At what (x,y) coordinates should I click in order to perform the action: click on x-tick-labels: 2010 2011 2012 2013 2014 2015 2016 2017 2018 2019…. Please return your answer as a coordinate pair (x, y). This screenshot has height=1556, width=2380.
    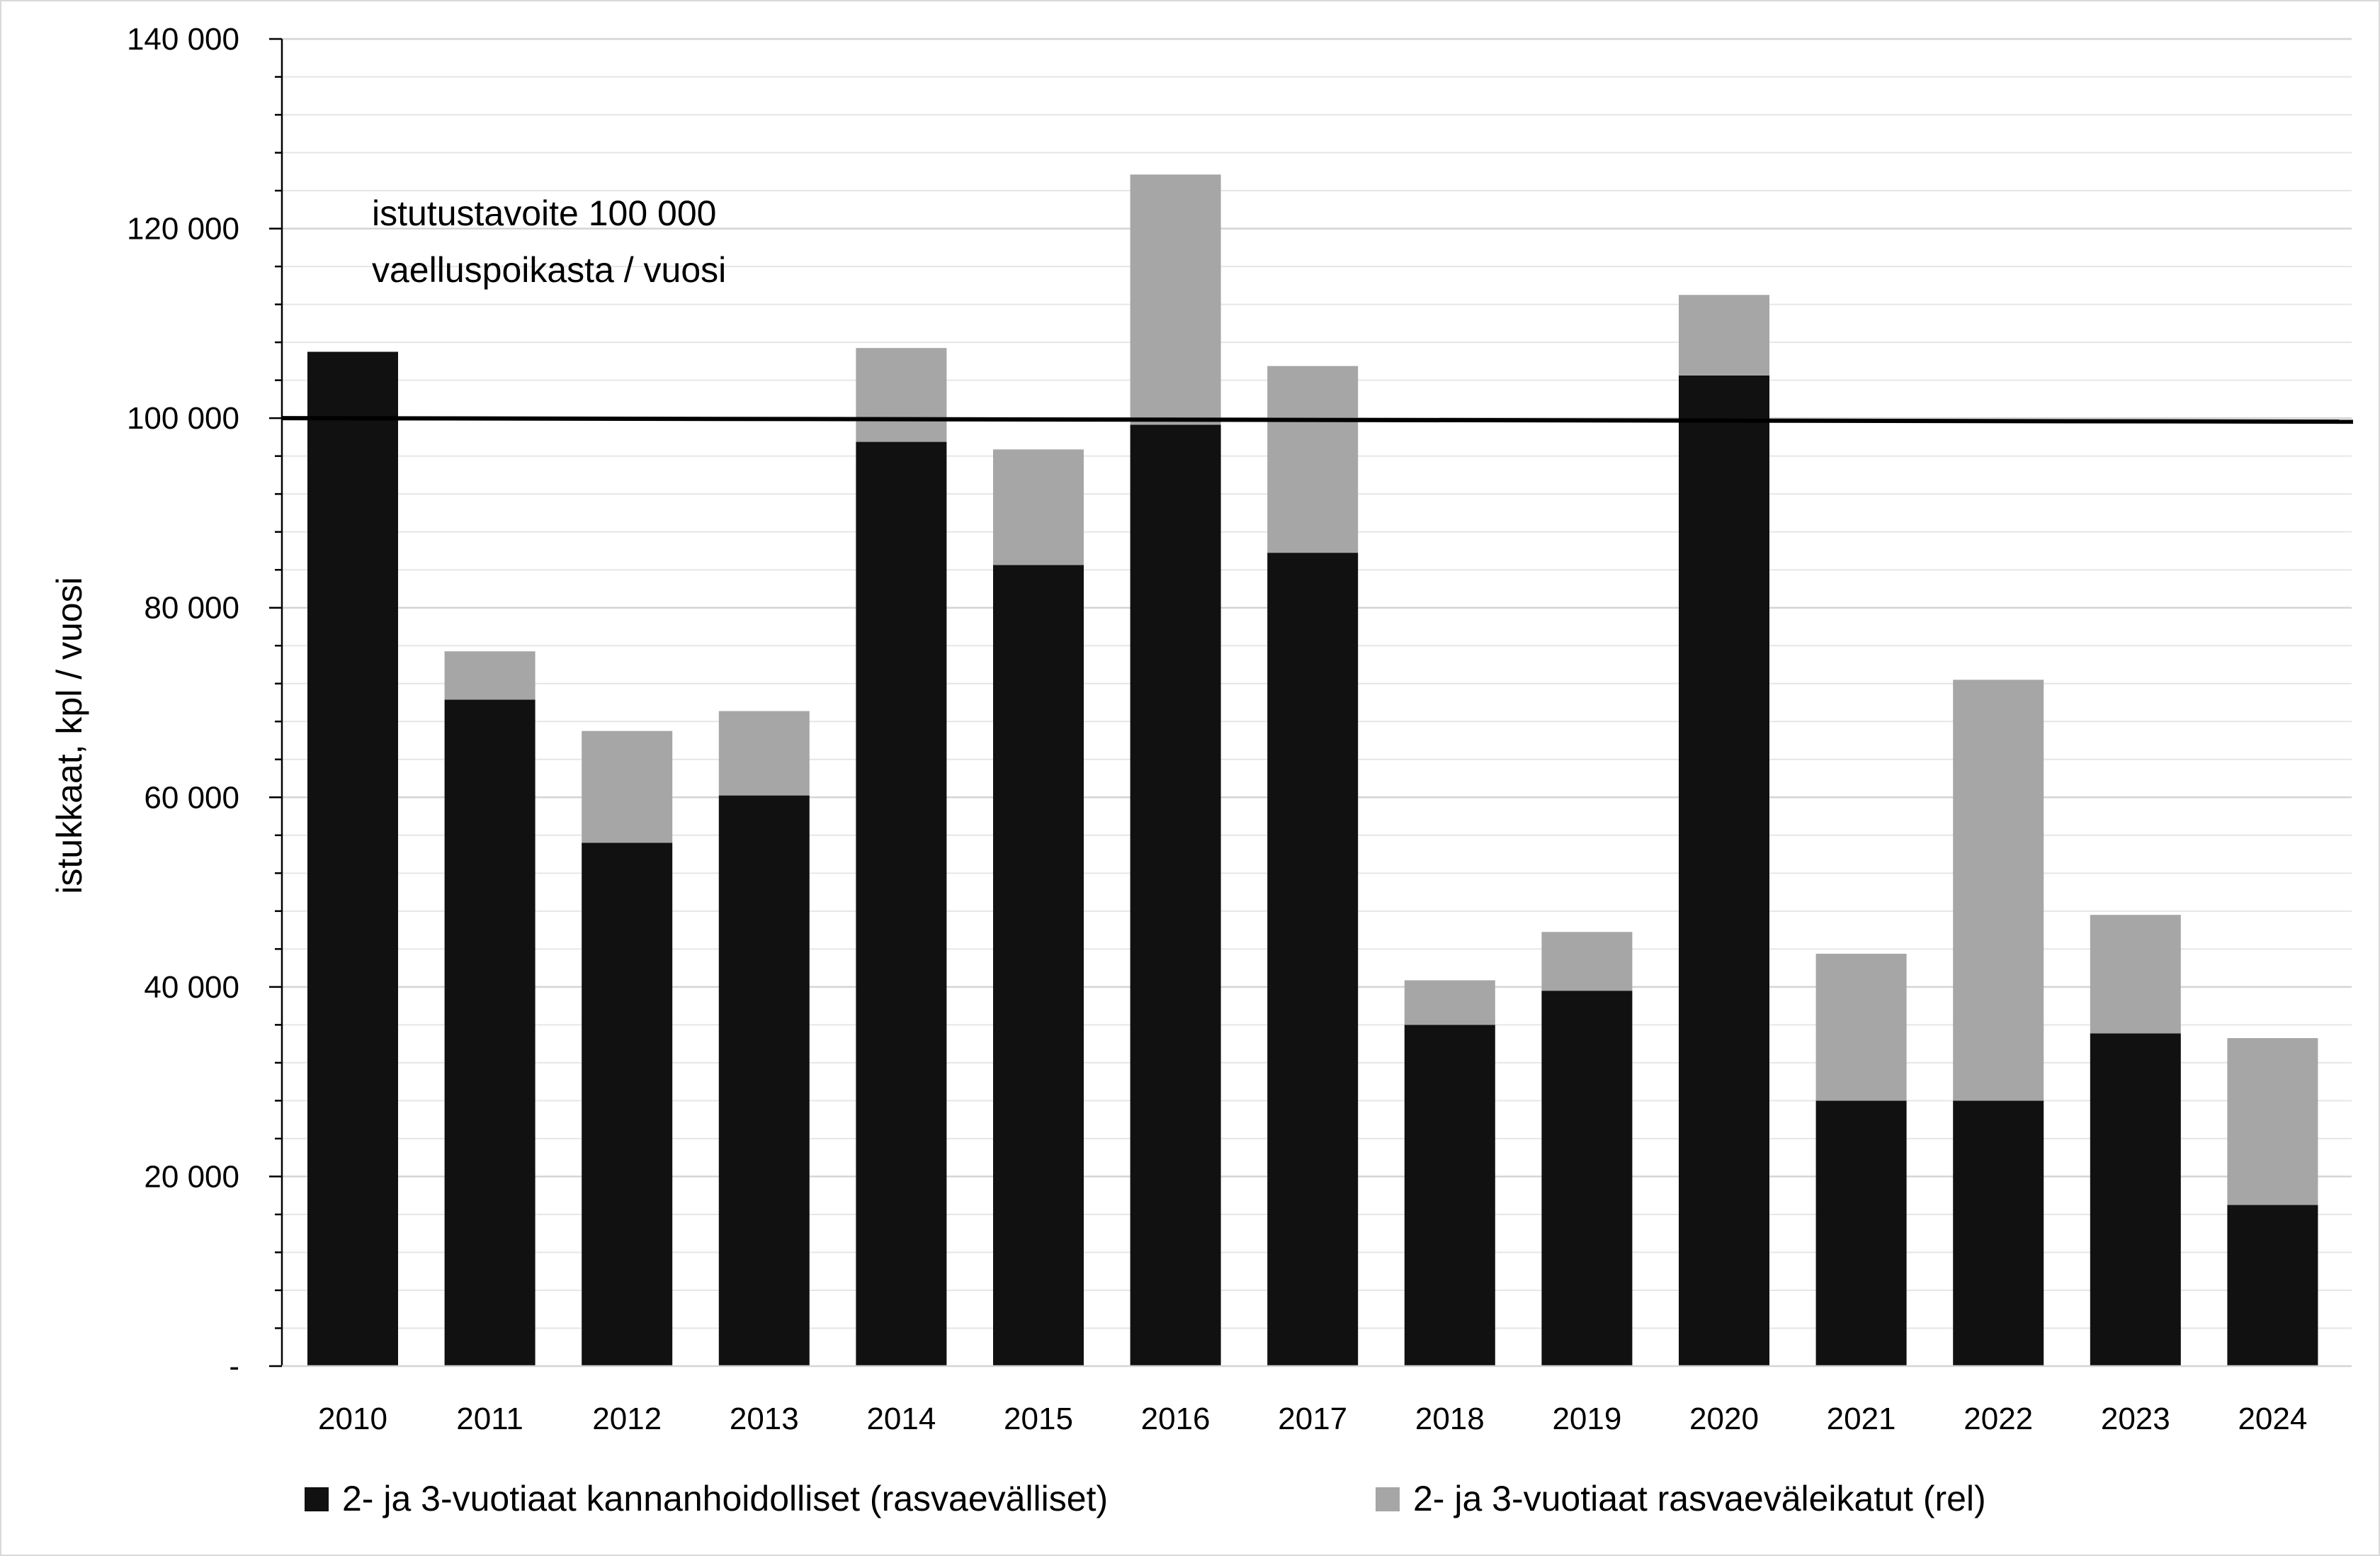
    Looking at the image, I should click on (1312, 1419).